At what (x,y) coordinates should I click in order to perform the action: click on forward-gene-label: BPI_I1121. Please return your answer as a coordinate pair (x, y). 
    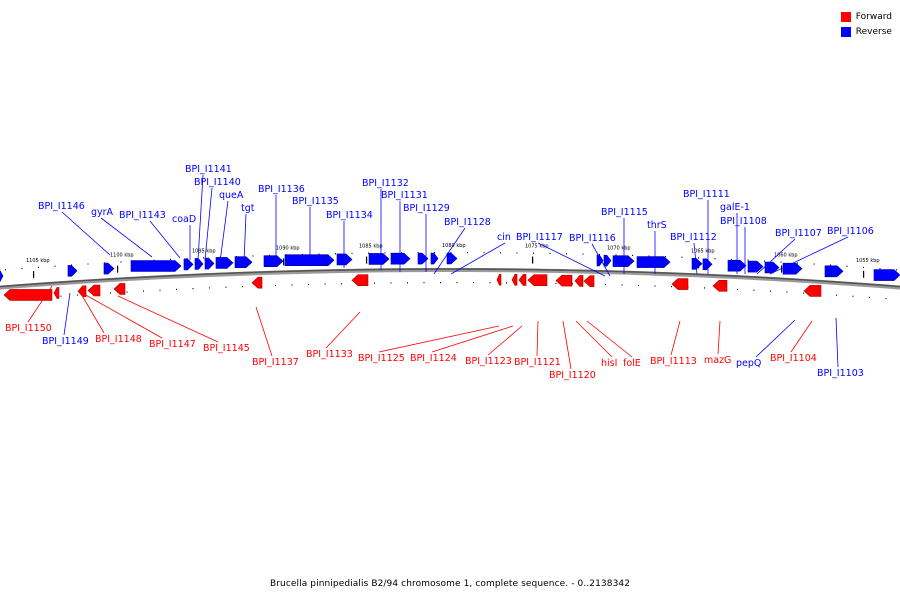
    Looking at the image, I should click on (537, 362).